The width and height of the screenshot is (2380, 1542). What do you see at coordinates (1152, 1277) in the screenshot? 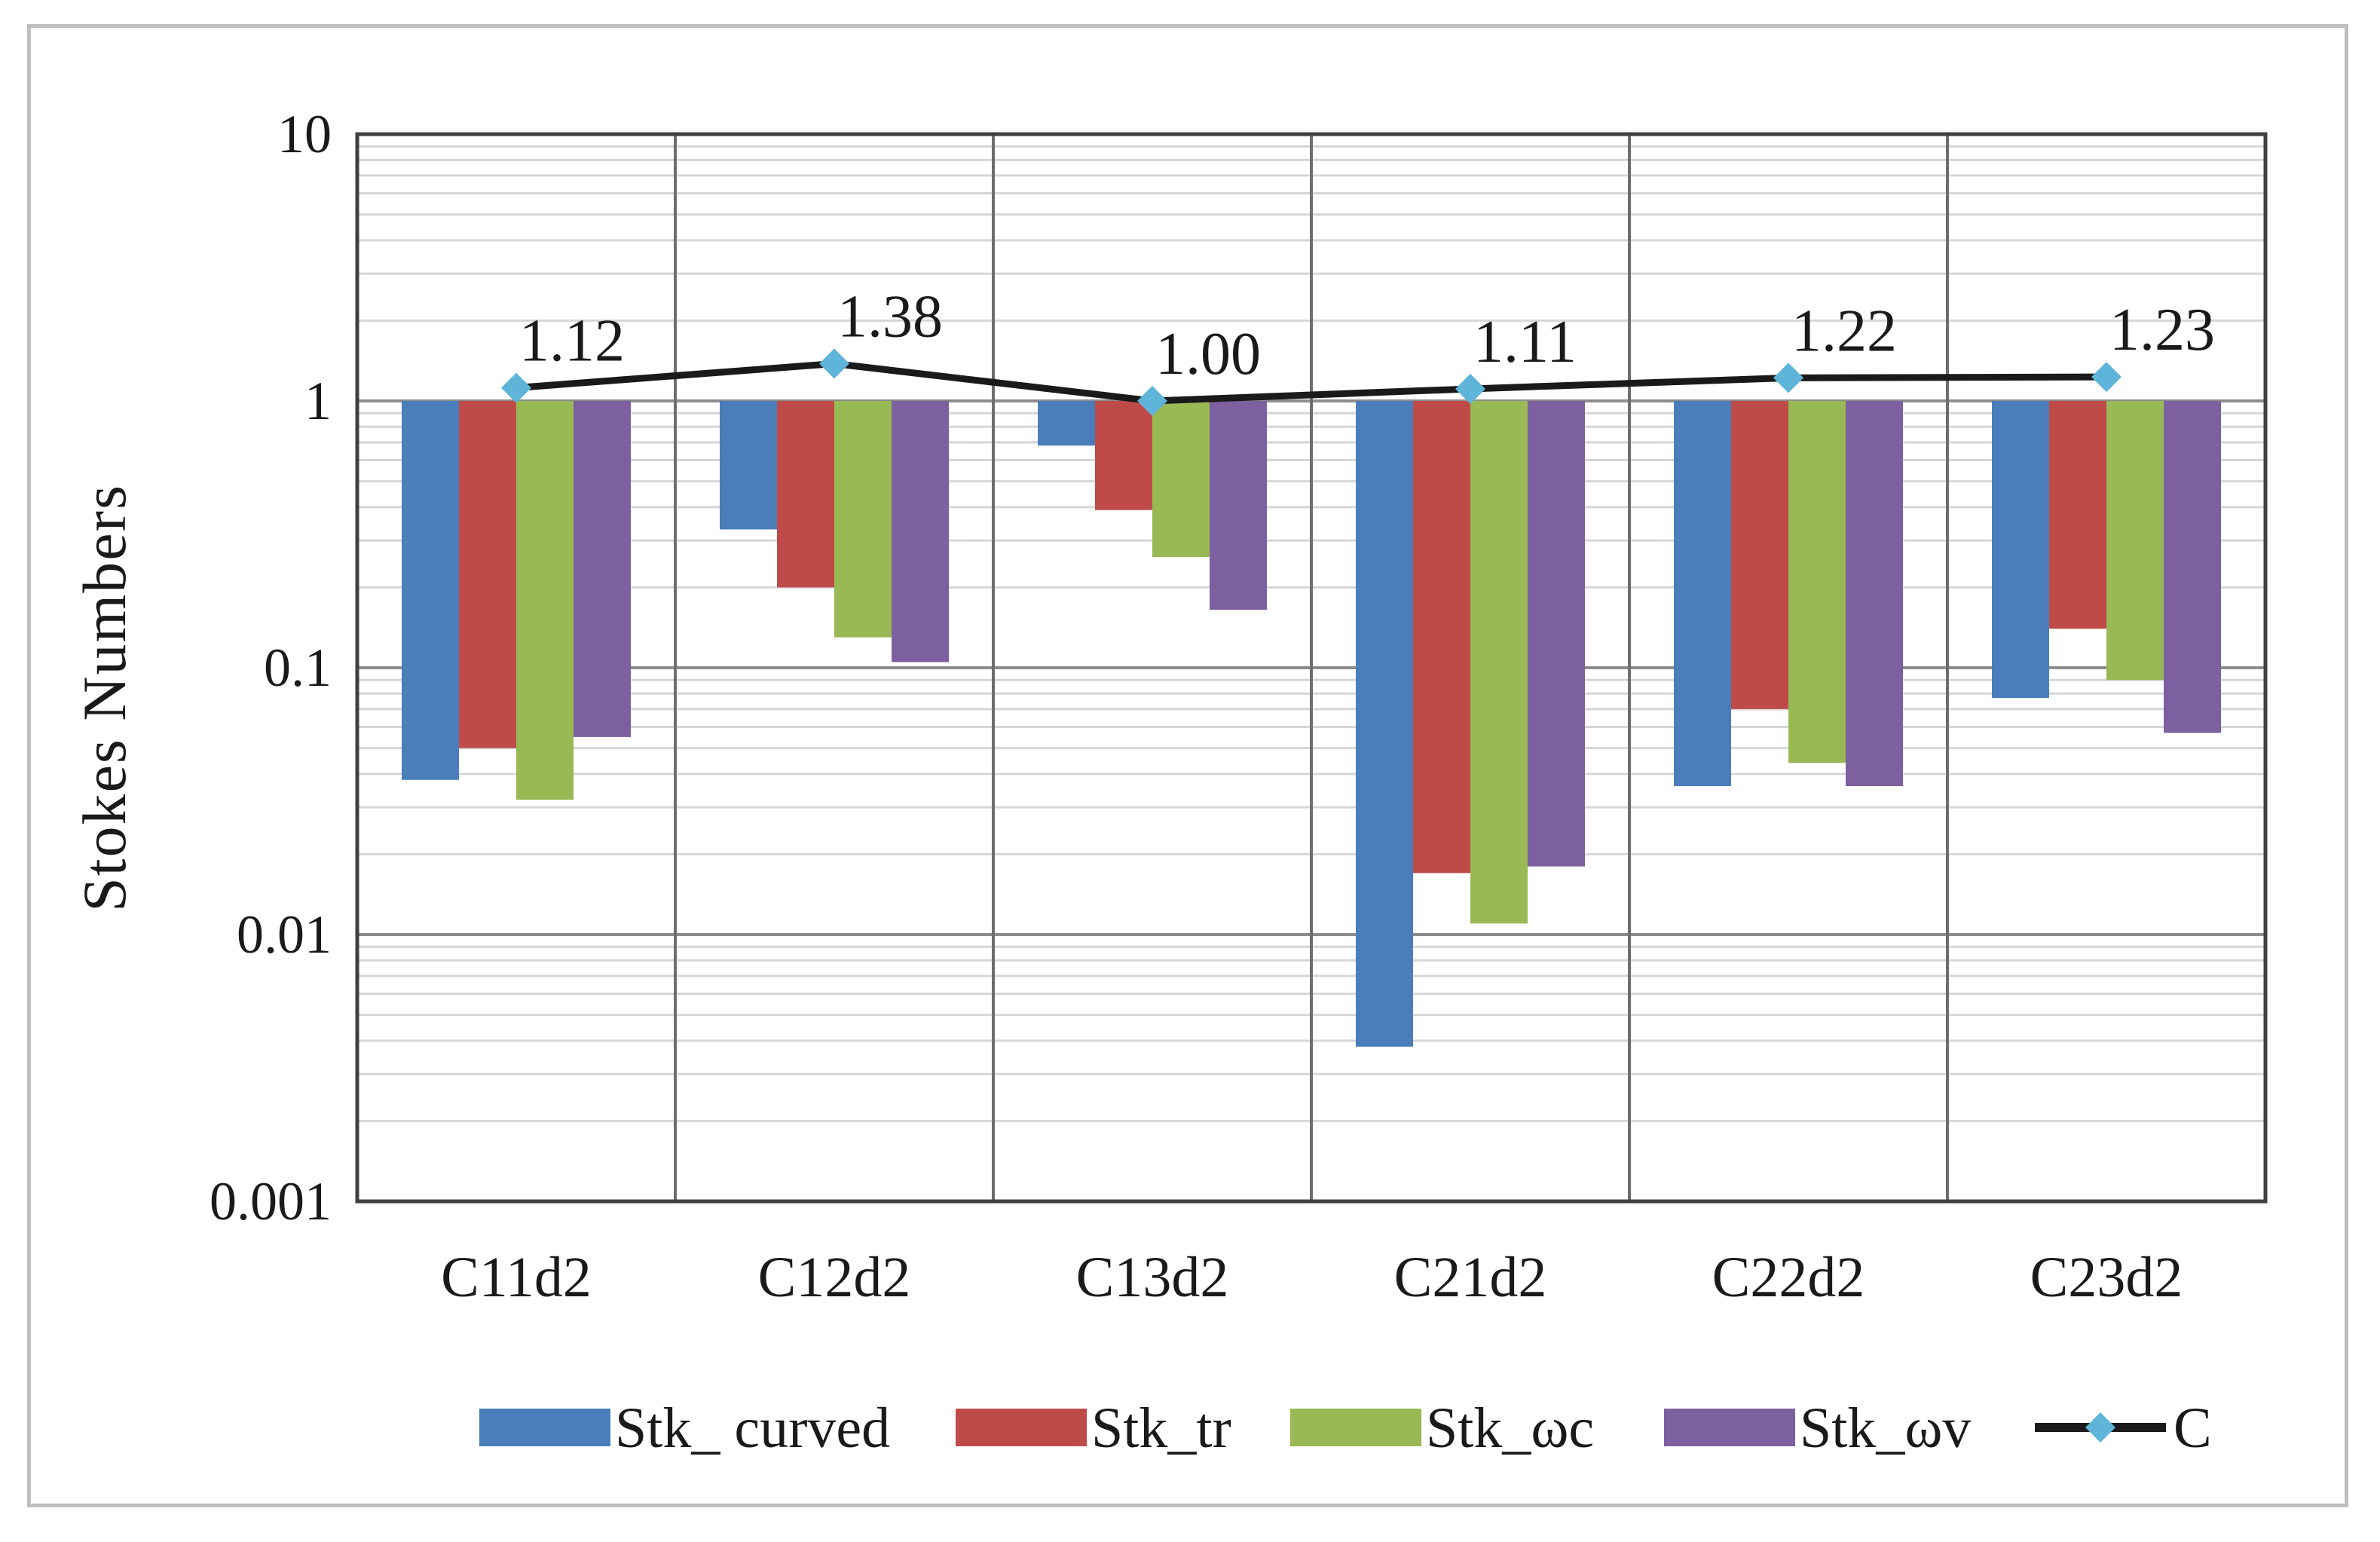
I see `x-category-label: C13d2` at bounding box center [1152, 1277].